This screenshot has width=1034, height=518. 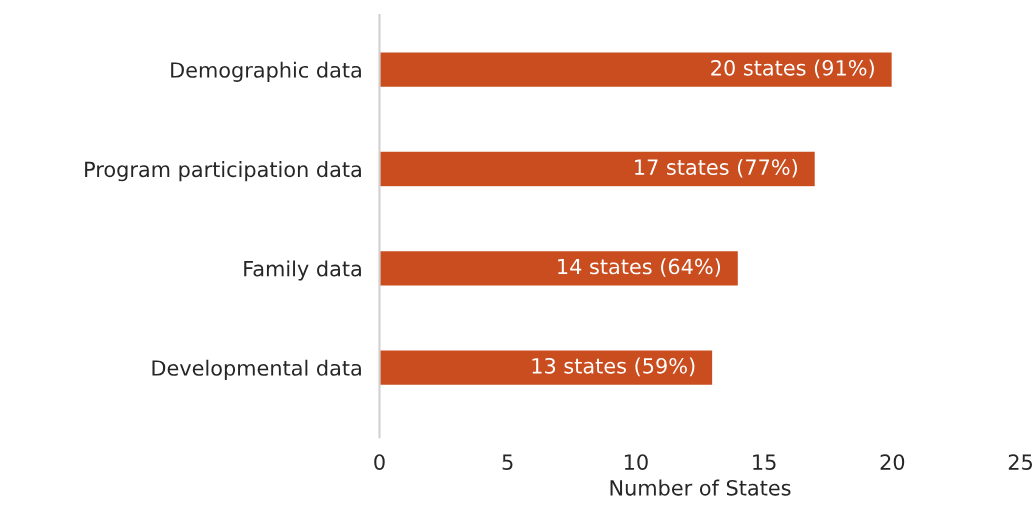 What do you see at coordinates (266, 71) in the screenshot?
I see `y-tick-label: Demographic data` at bounding box center [266, 71].